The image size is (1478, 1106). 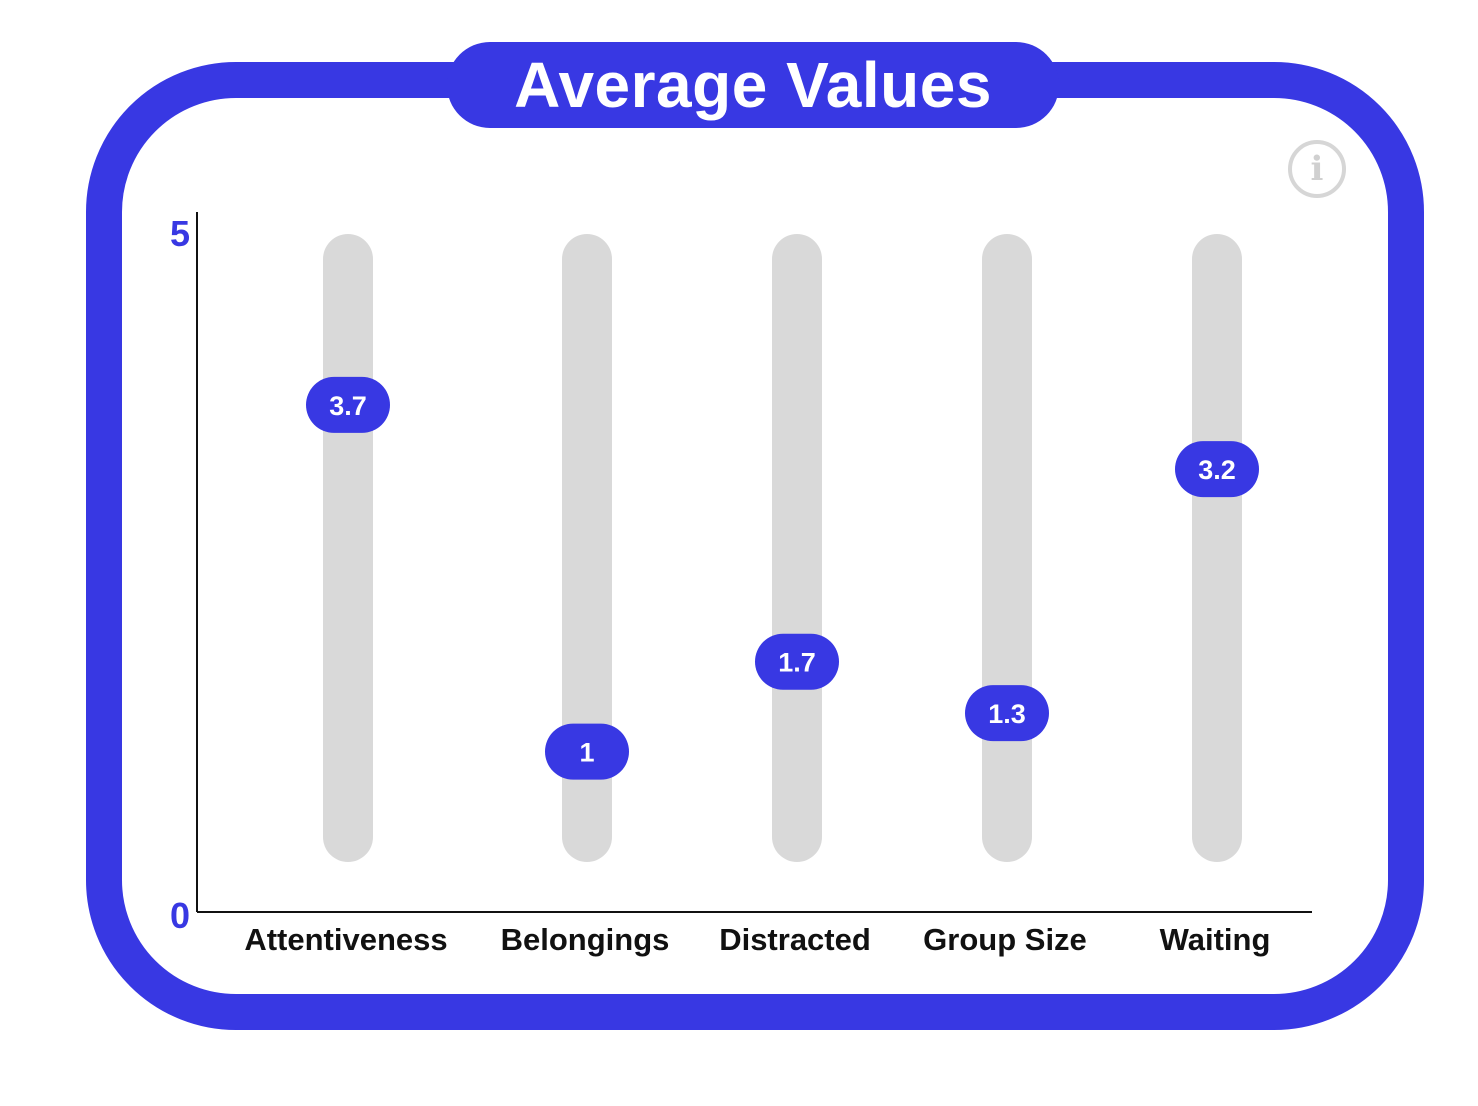 I want to click on data-label: 3.2, so click(x=1217, y=470).